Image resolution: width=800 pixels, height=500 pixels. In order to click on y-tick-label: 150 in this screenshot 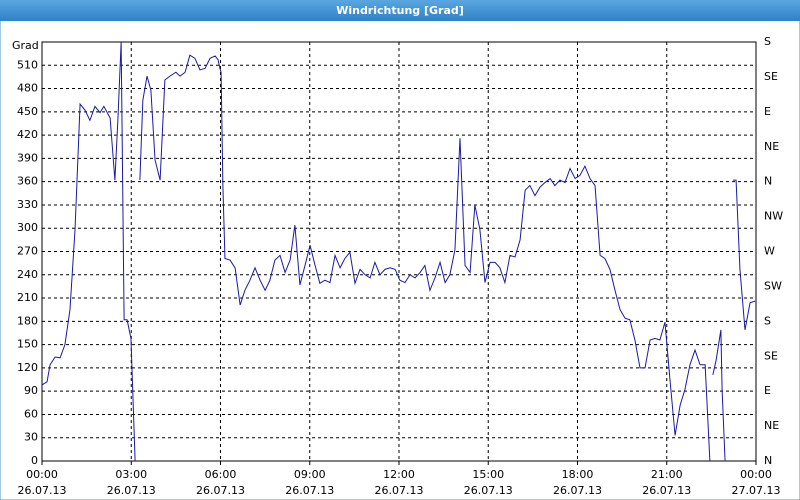, I will do `click(27, 344)`.